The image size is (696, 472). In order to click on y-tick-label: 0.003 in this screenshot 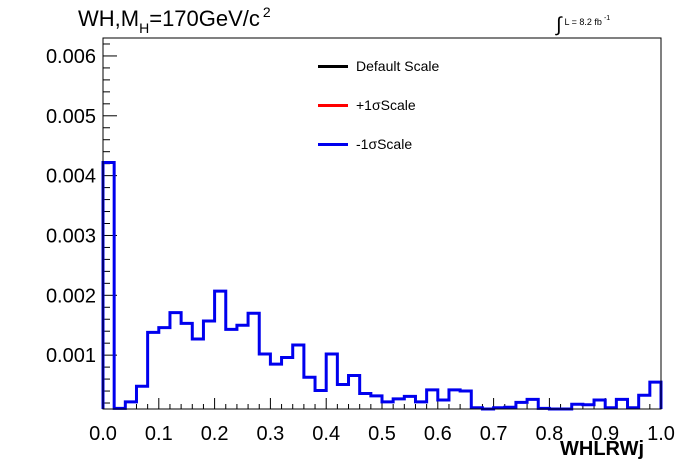, I will do `click(71, 236)`.